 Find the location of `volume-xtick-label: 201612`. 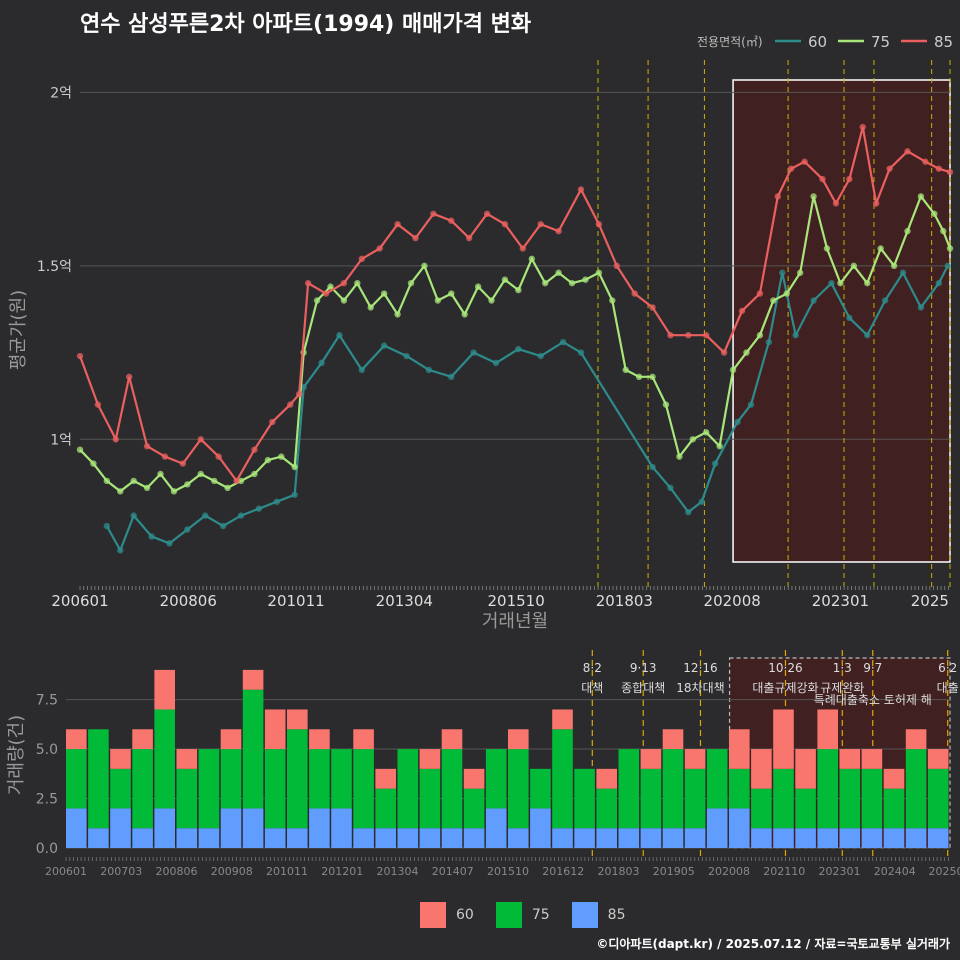

volume-xtick-label: 201612 is located at coordinates (563, 871).